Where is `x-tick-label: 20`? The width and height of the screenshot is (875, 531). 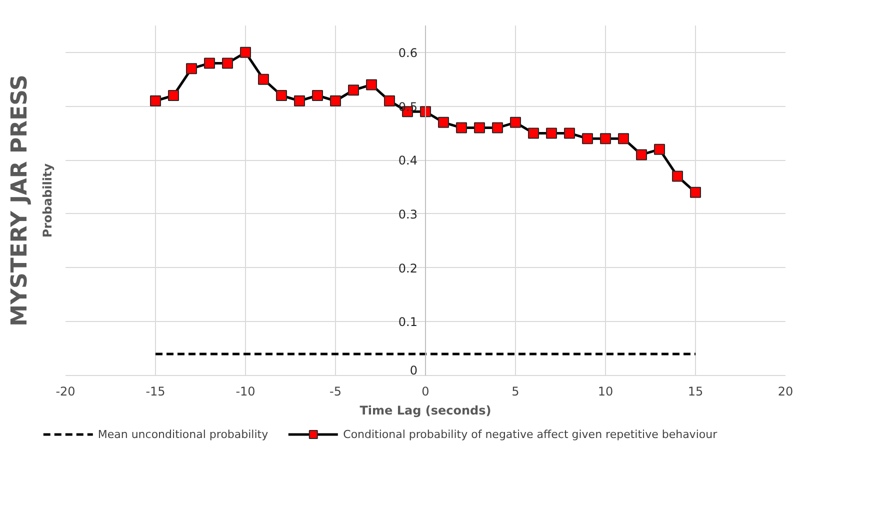
x-tick-label: 20 is located at coordinates (786, 391).